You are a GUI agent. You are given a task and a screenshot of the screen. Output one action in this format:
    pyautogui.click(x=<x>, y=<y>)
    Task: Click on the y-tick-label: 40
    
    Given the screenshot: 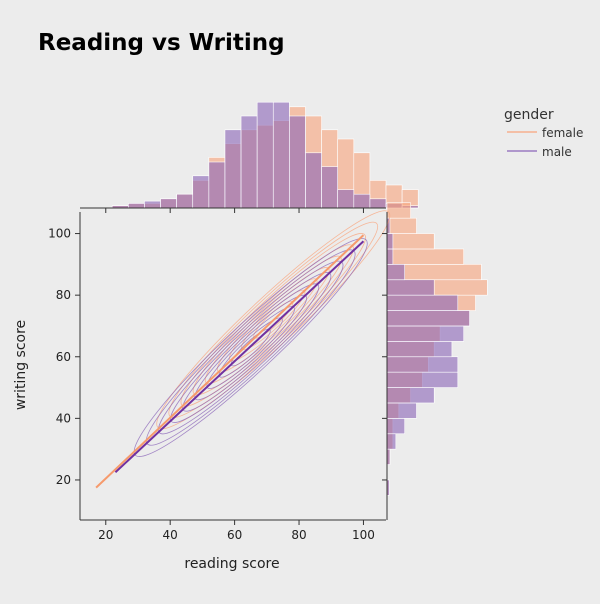 What is the action you would take?
    pyautogui.click(x=63, y=418)
    